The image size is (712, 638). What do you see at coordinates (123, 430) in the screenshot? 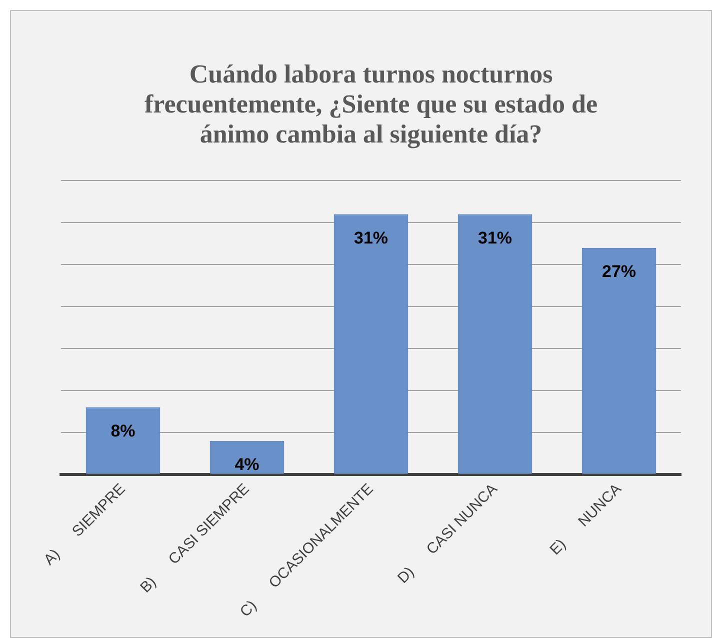
I see `data-label: 8%` at bounding box center [123, 430].